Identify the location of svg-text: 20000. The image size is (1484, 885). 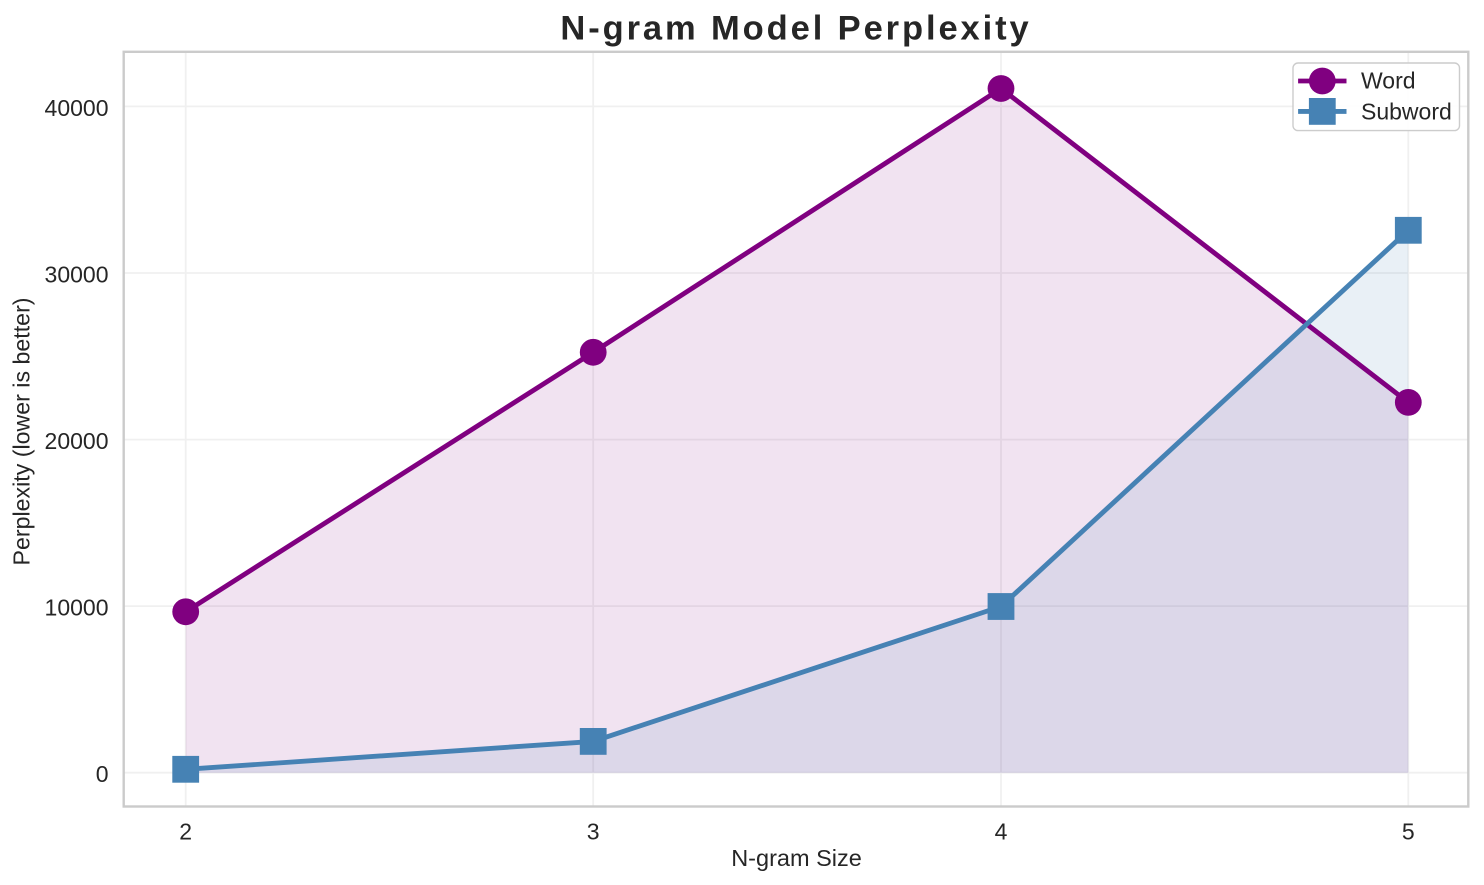
(77, 441).